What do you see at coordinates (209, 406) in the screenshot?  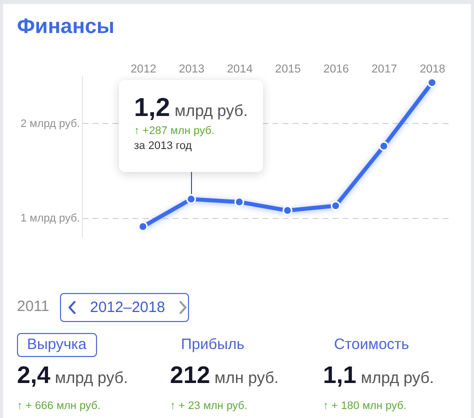 I see `text: ↑ + 23 млн руб.` at bounding box center [209, 406].